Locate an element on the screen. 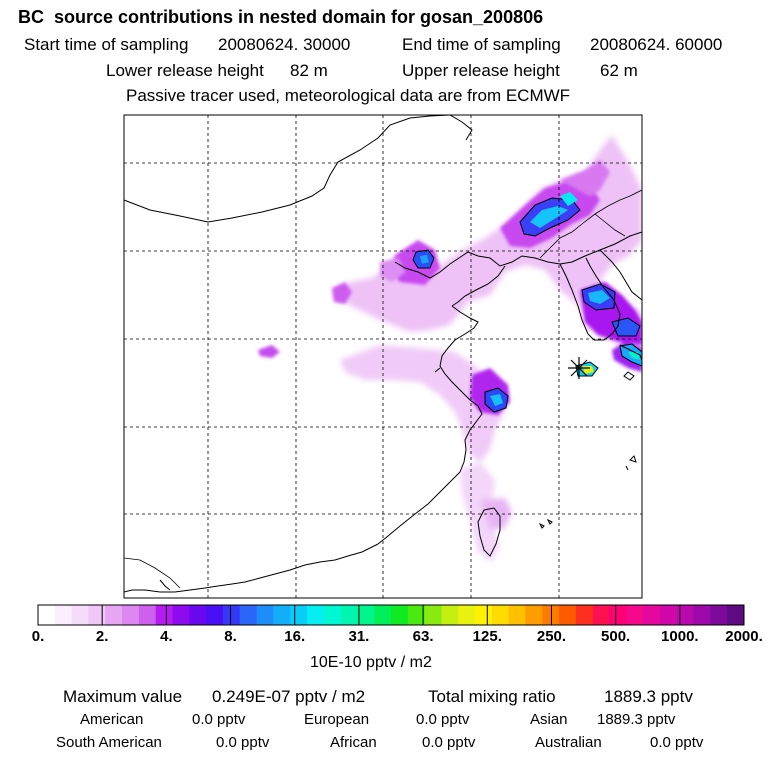 The image size is (768, 768). colorbar-frame is located at coordinates (391, 615).